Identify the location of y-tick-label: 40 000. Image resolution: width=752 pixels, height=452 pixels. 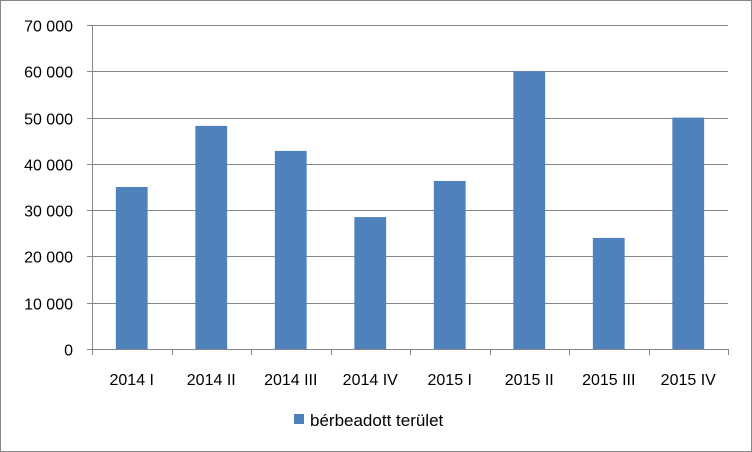
(48, 166).